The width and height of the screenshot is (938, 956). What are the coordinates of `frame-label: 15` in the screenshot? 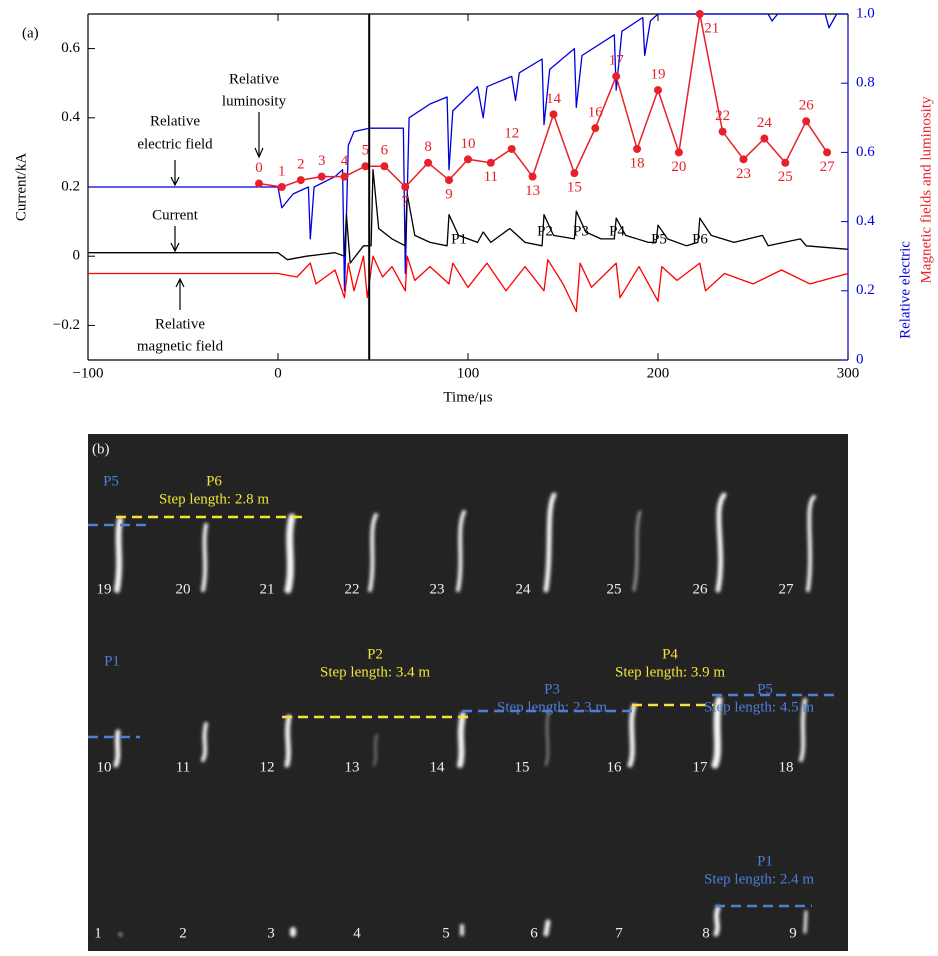 It's located at (522, 767).